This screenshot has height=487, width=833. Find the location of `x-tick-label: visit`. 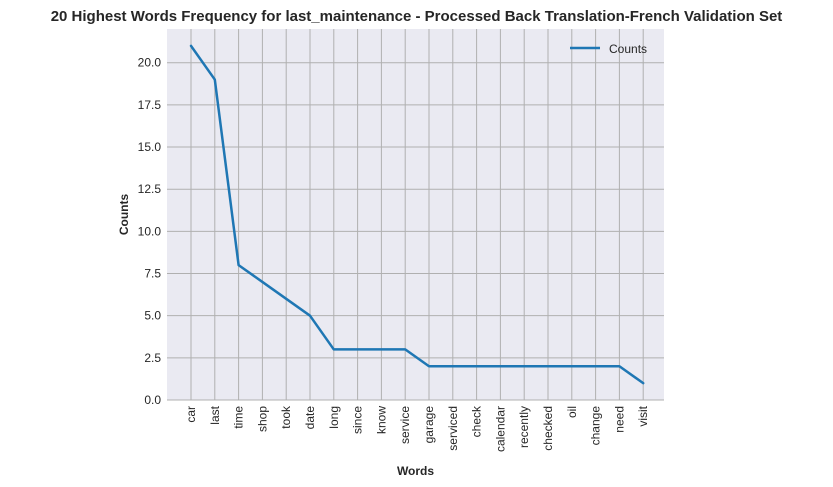

x-tick-label: visit is located at coordinates (643, 415).